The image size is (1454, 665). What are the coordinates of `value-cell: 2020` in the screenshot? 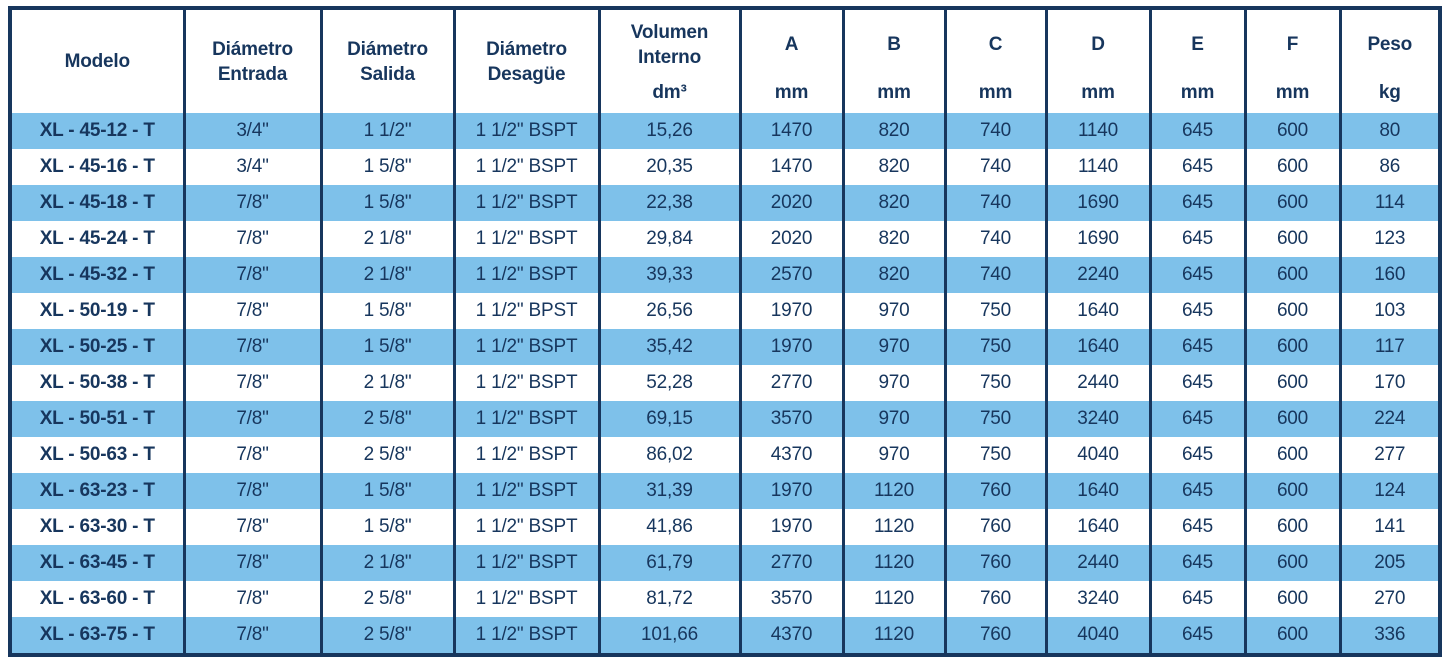 It's located at (790, 239).